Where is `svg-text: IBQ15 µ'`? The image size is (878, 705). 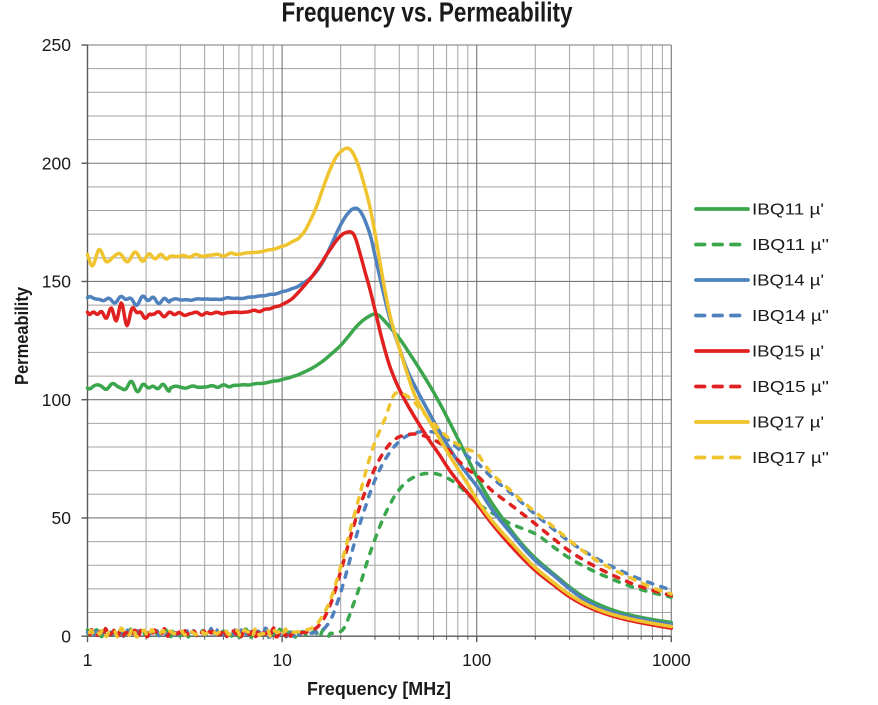
svg-text: IBQ15 µ' is located at coordinates (788, 351).